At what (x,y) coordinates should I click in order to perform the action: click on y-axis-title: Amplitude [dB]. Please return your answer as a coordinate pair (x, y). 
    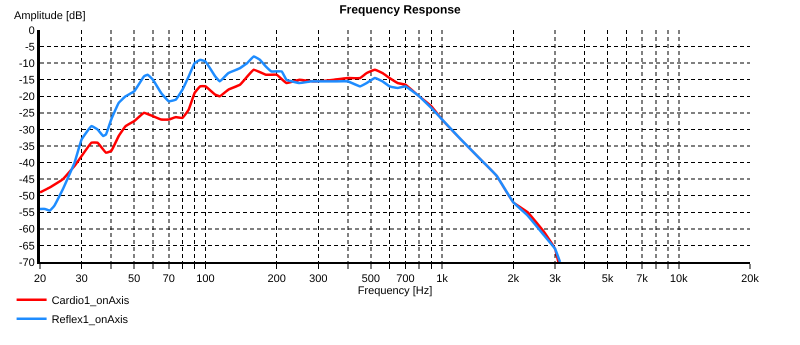
    Looking at the image, I should click on (50, 16).